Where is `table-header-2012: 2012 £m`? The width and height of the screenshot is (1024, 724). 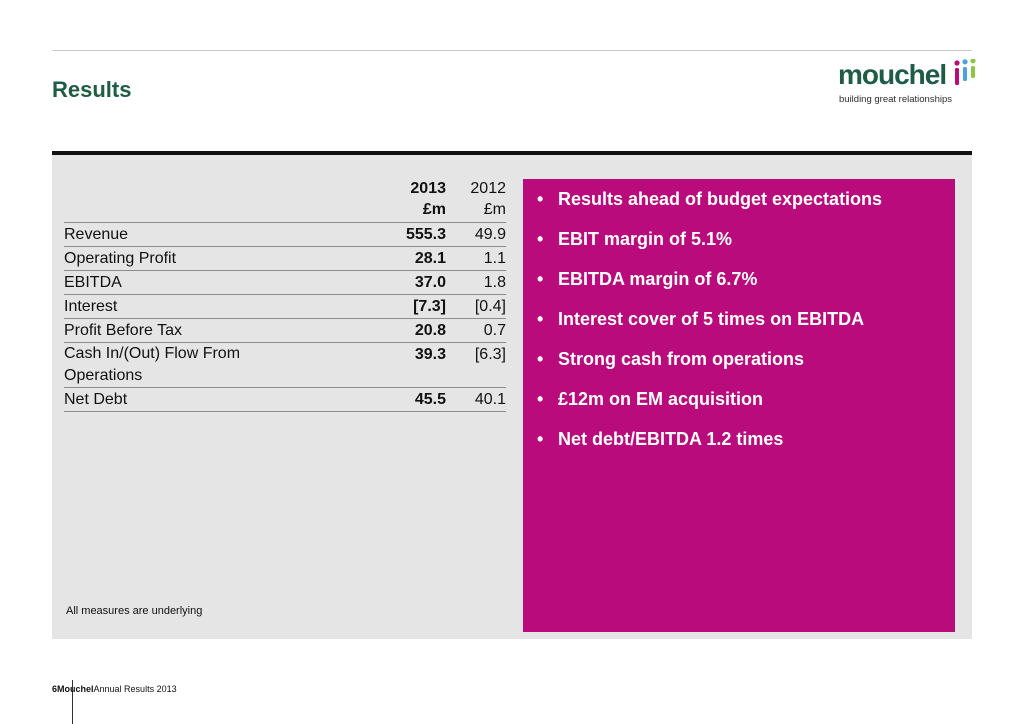 table-header-2012: 2012 £m is located at coordinates (481, 200).